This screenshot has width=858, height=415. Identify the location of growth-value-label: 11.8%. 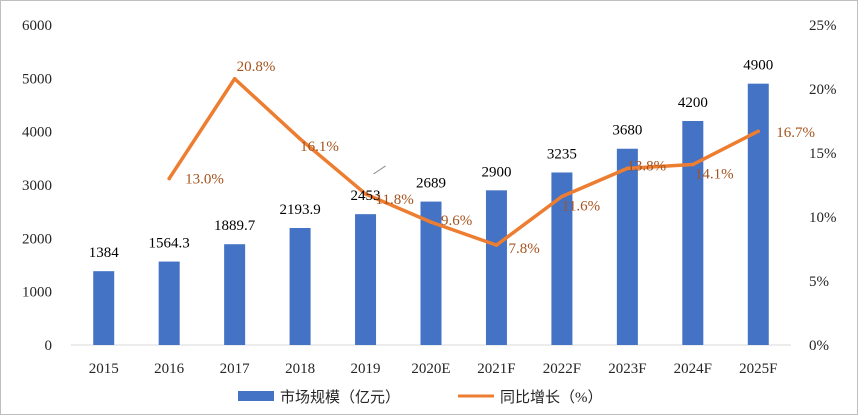
(395, 200).